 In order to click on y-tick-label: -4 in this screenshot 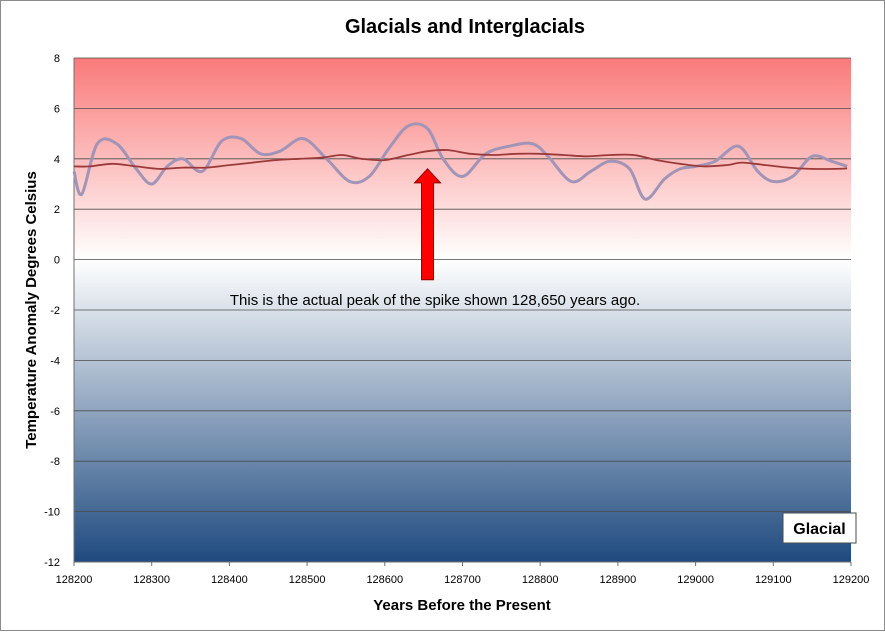, I will do `click(55, 361)`.